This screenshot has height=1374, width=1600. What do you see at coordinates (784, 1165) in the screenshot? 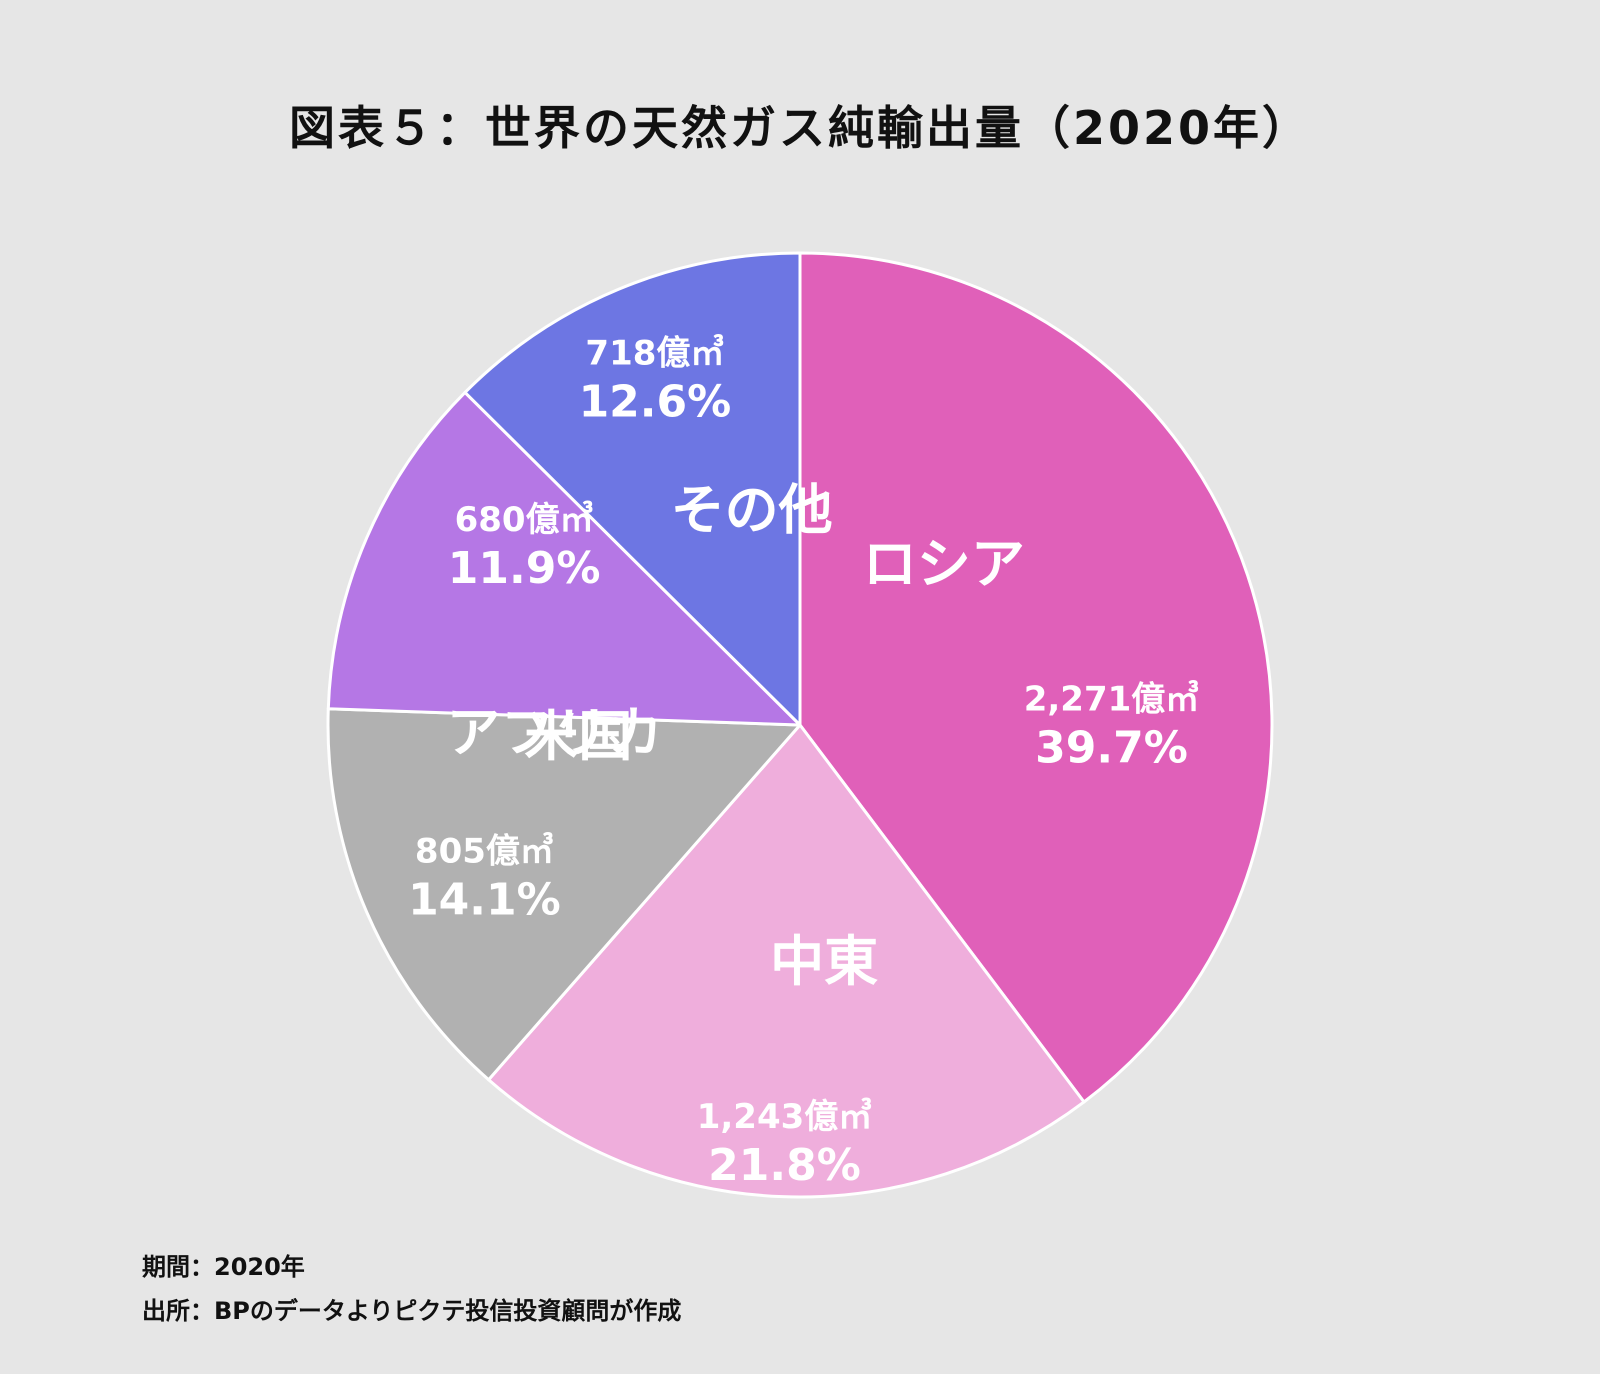
I see `slice-percent-label: 21.8%` at bounding box center [784, 1165].